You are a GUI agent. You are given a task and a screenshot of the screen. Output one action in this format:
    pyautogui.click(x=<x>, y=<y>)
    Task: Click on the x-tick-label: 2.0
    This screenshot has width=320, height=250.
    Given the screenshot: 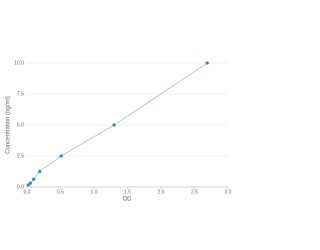 What is the action you would take?
    pyautogui.click(x=161, y=192)
    